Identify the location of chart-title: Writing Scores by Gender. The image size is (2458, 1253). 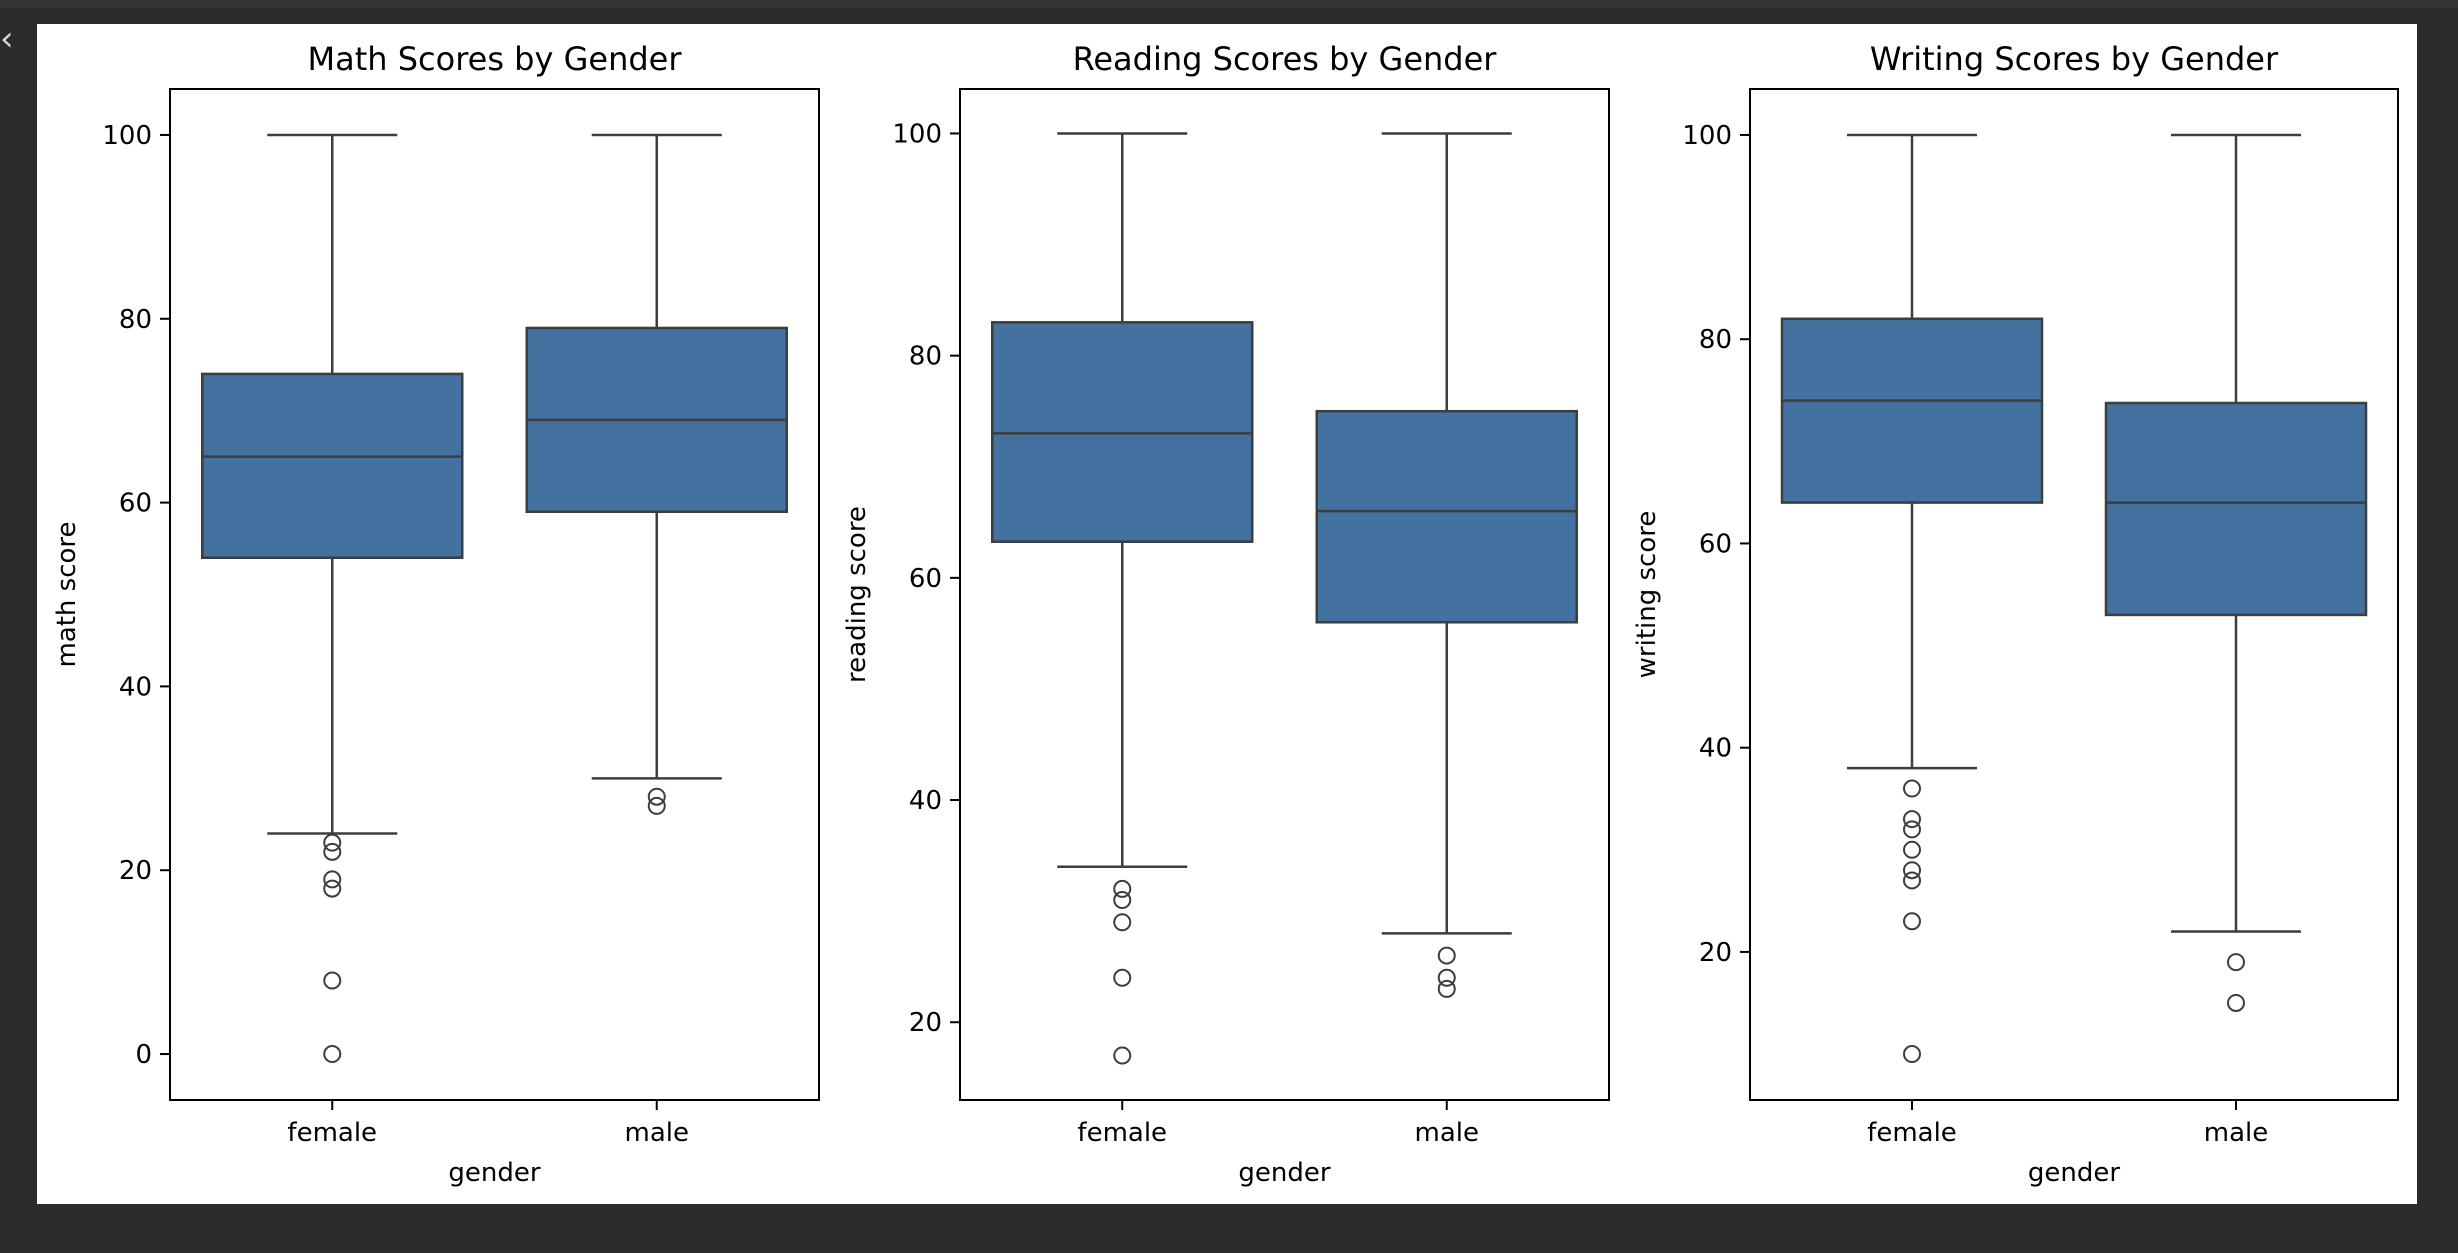
(2074, 59).